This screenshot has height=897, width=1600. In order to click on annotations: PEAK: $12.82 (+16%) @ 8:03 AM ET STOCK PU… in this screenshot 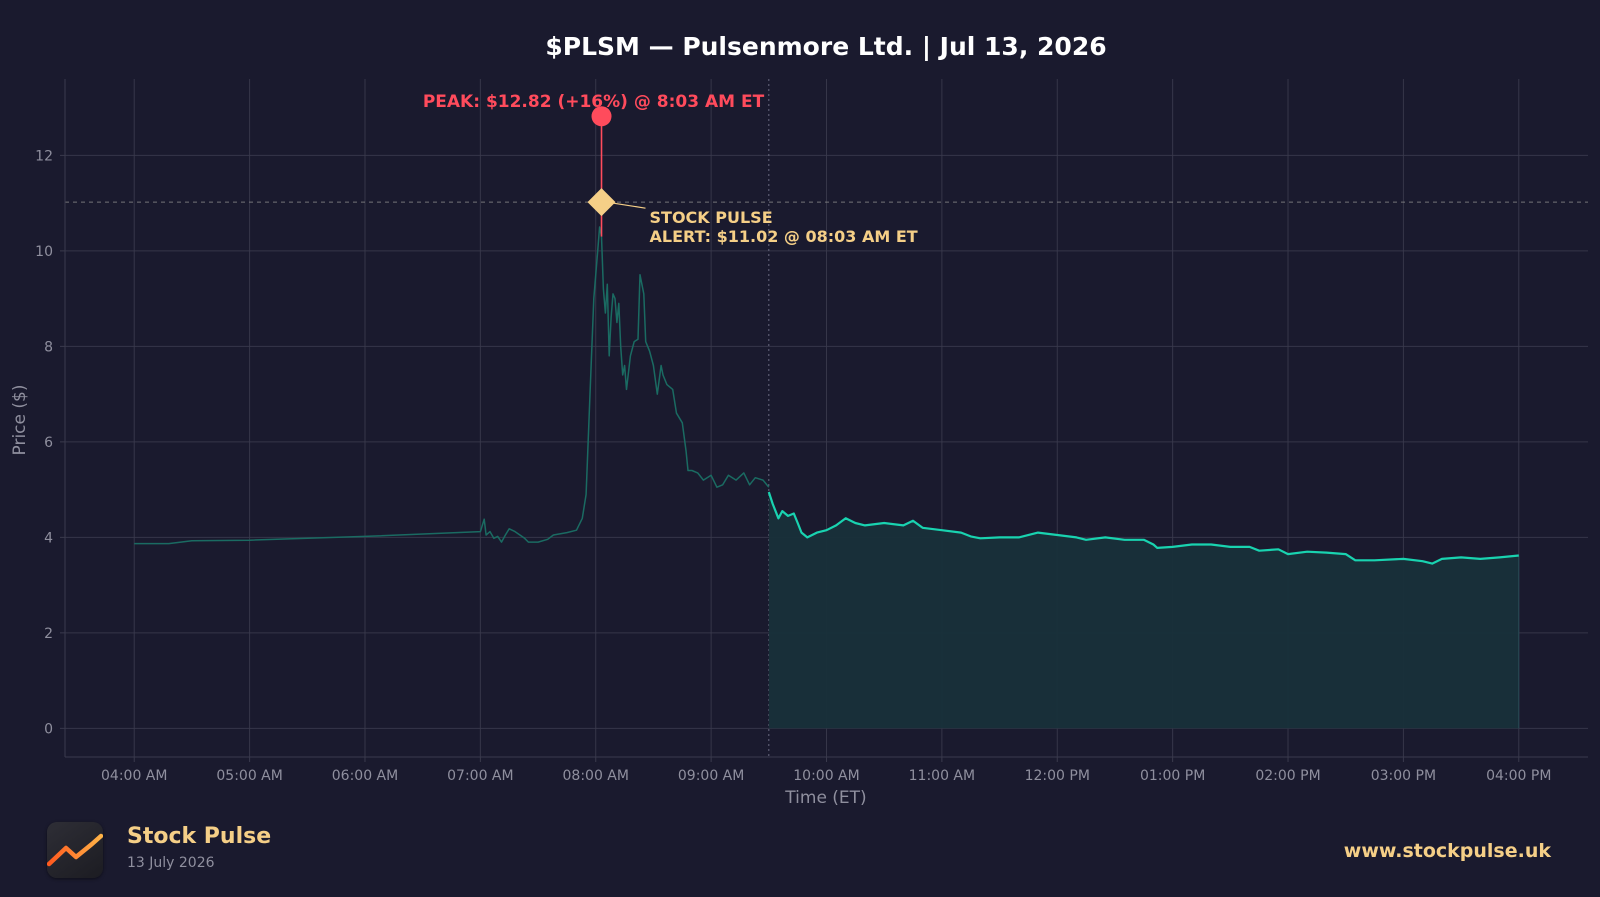, I will do `click(670, 169)`.